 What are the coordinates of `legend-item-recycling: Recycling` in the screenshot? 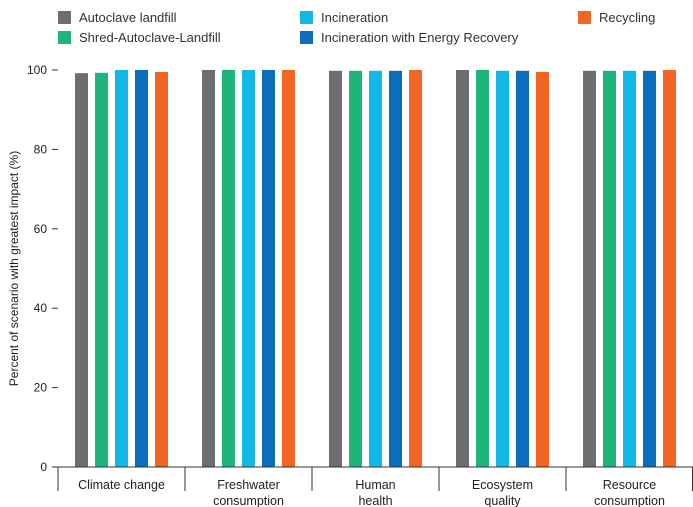 It's located at (616, 17).